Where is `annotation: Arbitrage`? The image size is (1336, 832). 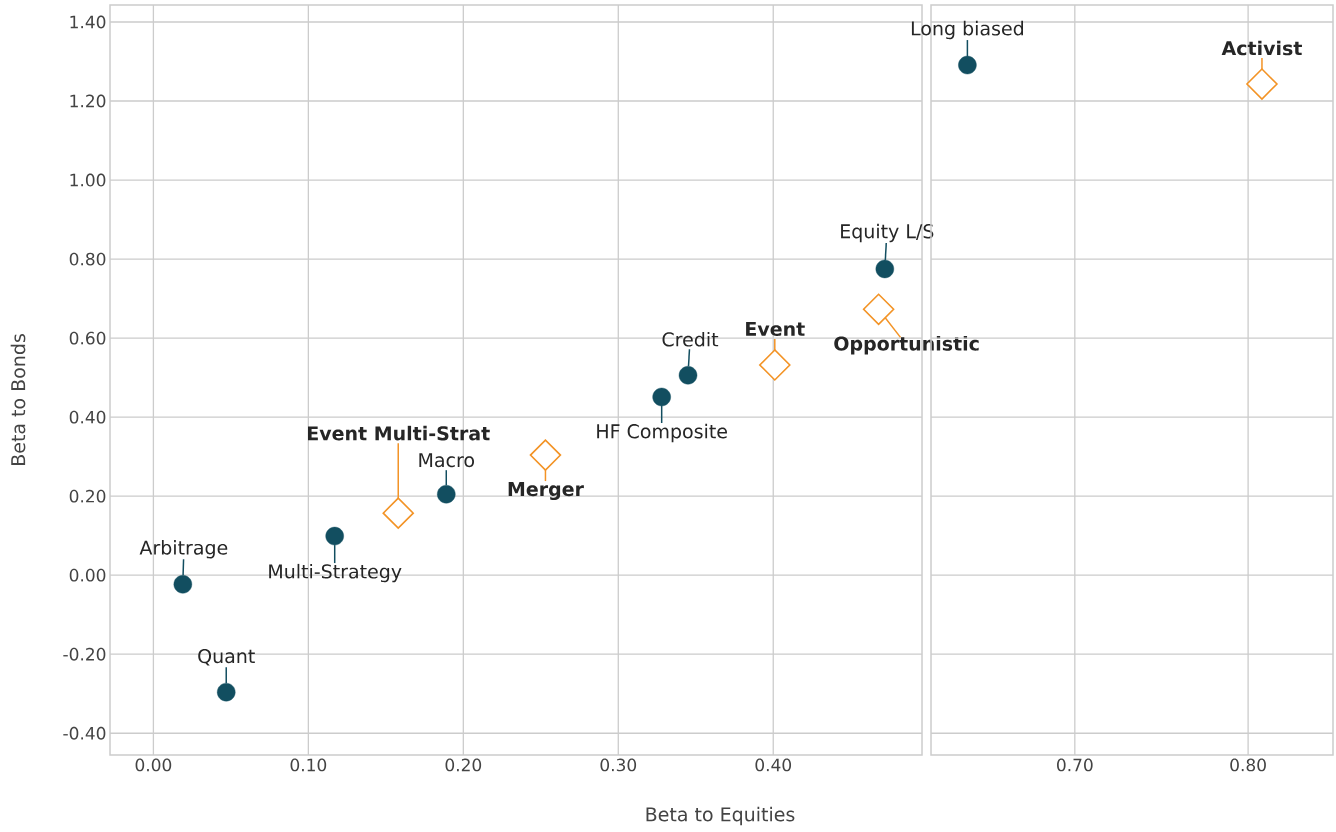
annotation: Arbitrage is located at coordinates (183, 549).